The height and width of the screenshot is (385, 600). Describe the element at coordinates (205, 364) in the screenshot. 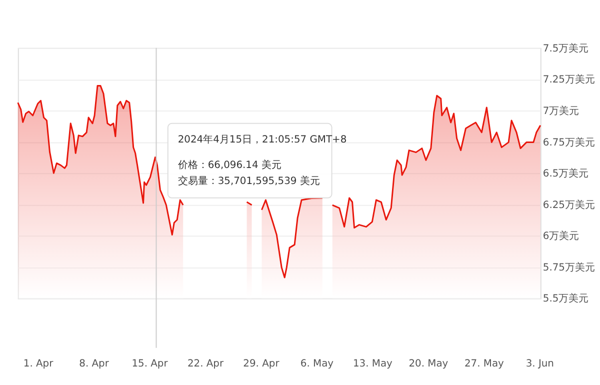

I see `x-tick-label: 22. Apr` at that location.